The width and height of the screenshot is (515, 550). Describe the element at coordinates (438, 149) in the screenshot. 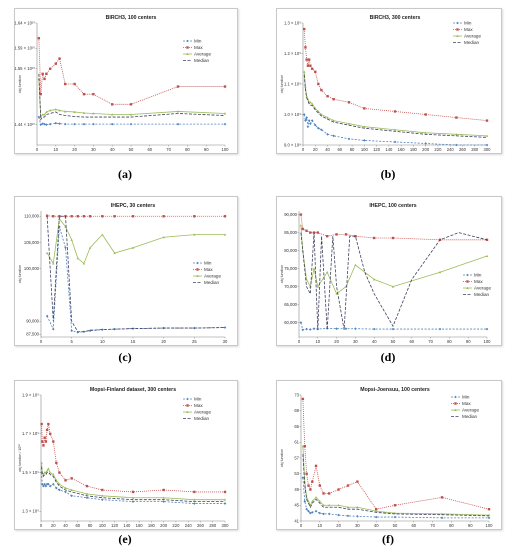

I see `x-tick-label: 220` at that location.